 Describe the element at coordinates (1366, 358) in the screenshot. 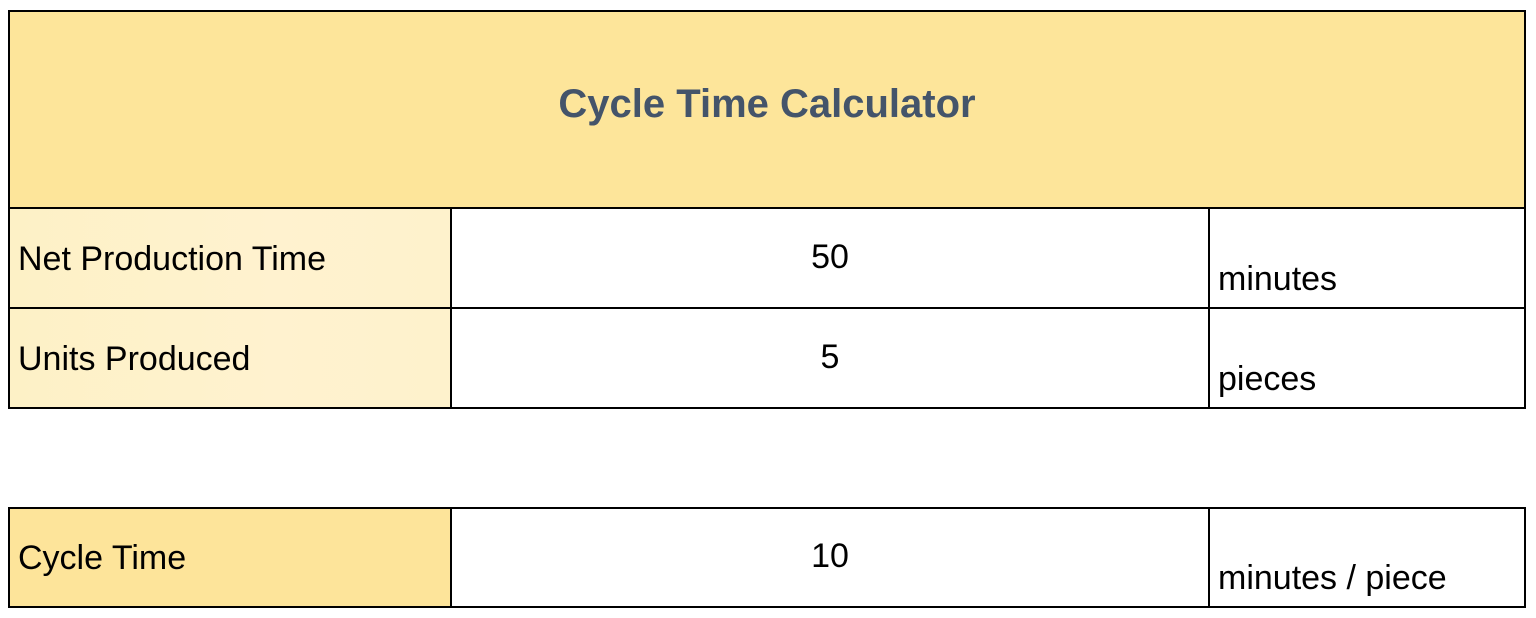

I see `units-produced-unit-cell: pieces` at that location.